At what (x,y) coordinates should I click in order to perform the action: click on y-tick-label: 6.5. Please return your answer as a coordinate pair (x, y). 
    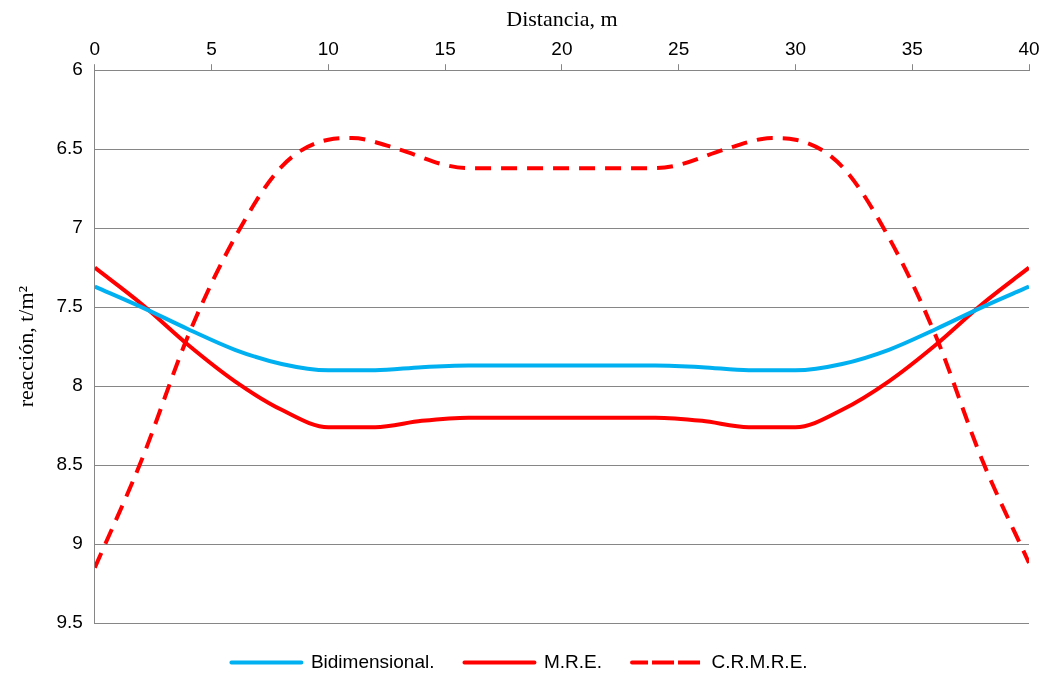
    Looking at the image, I should click on (69, 148).